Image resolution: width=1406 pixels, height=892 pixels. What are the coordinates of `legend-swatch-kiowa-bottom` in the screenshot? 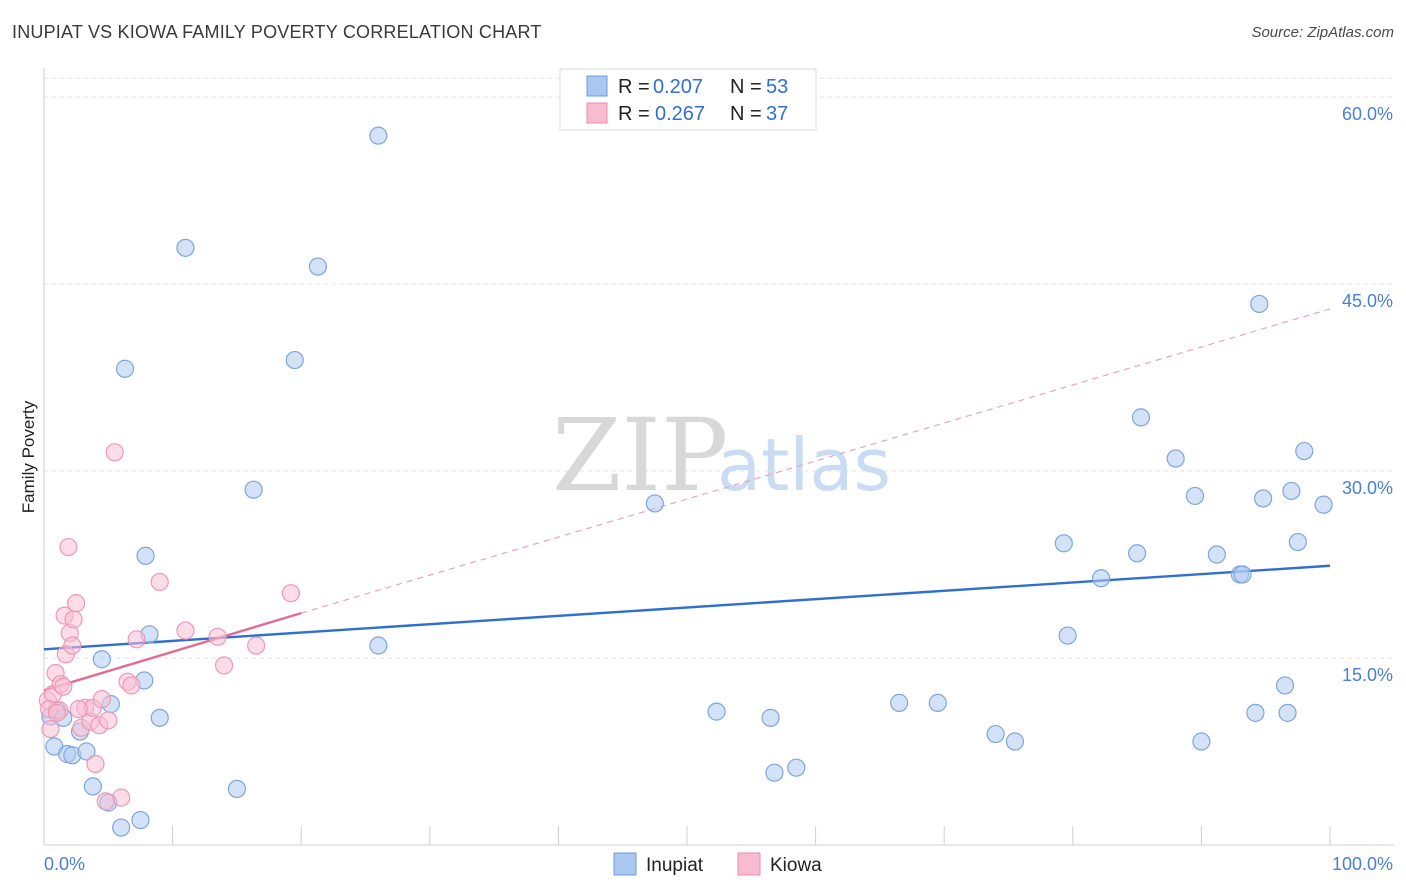 It's located at (749, 864).